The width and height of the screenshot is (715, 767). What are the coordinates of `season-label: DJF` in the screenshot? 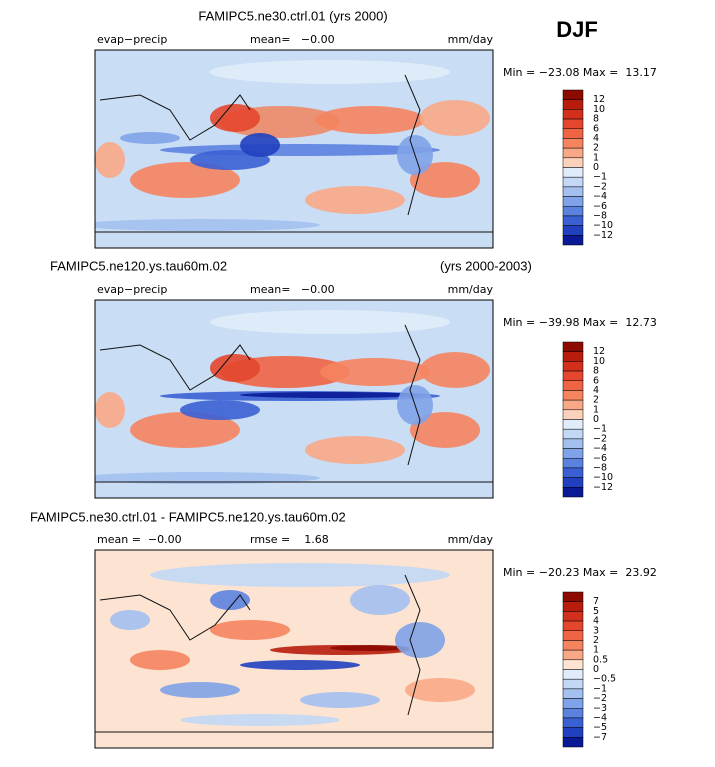 It's located at (577, 29).